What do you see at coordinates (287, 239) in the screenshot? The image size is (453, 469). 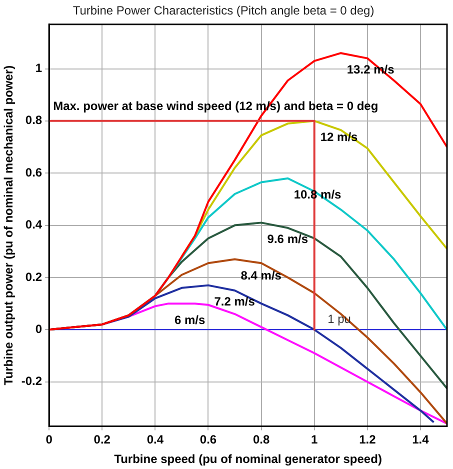 I see `series-label: 9.6 m/s` at bounding box center [287, 239].